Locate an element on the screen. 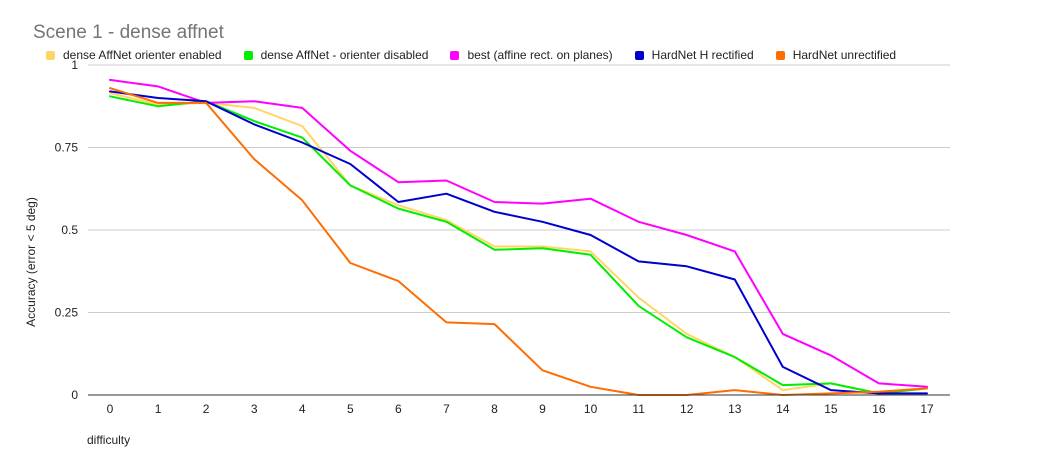 The image size is (1064, 475). legend-item-orienter-enabled: dense AffNet orienter enabled is located at coordinates (134, 55).